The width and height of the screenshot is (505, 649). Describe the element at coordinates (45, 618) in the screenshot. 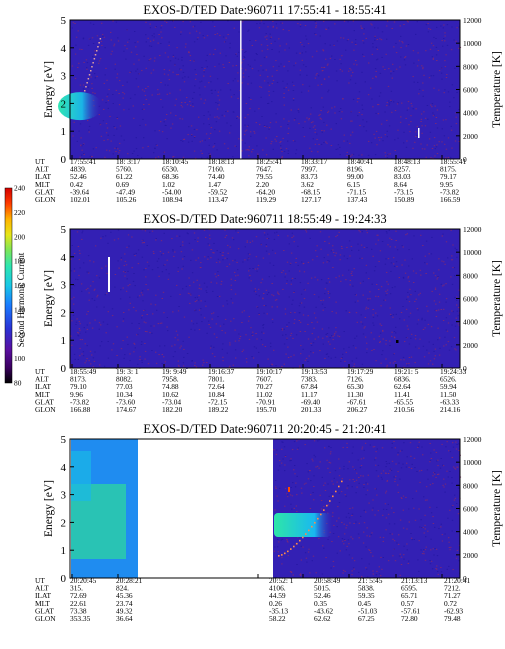

I see `ephemeris-row-label: GLON` at that location.